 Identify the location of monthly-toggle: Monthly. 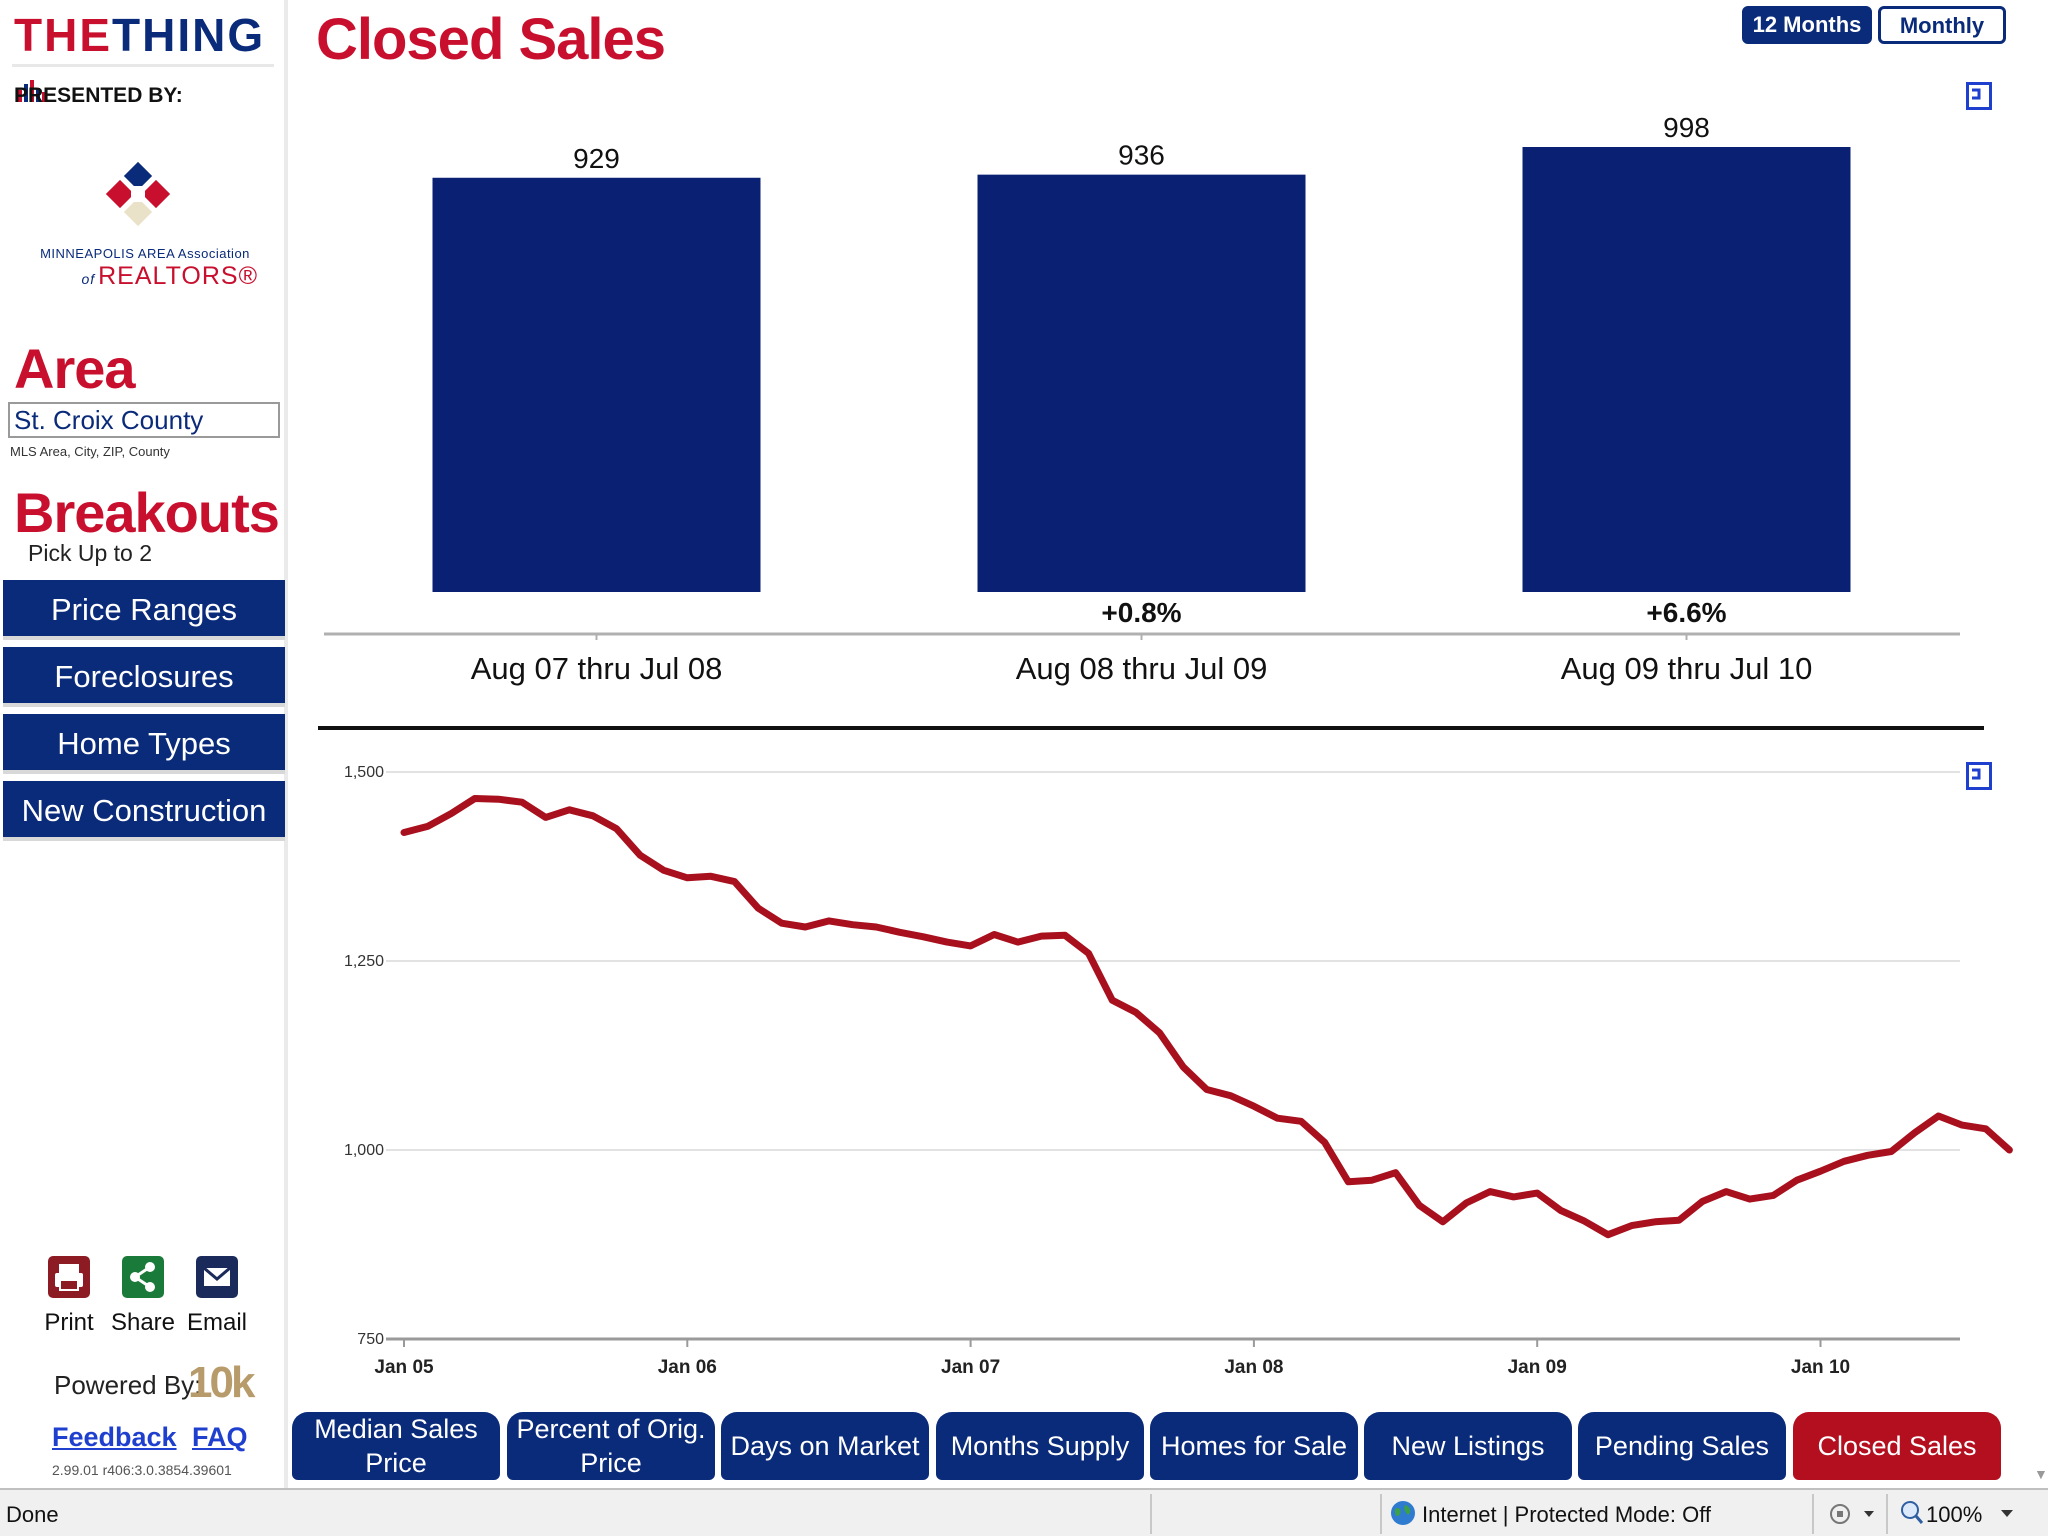
(1942, 25).